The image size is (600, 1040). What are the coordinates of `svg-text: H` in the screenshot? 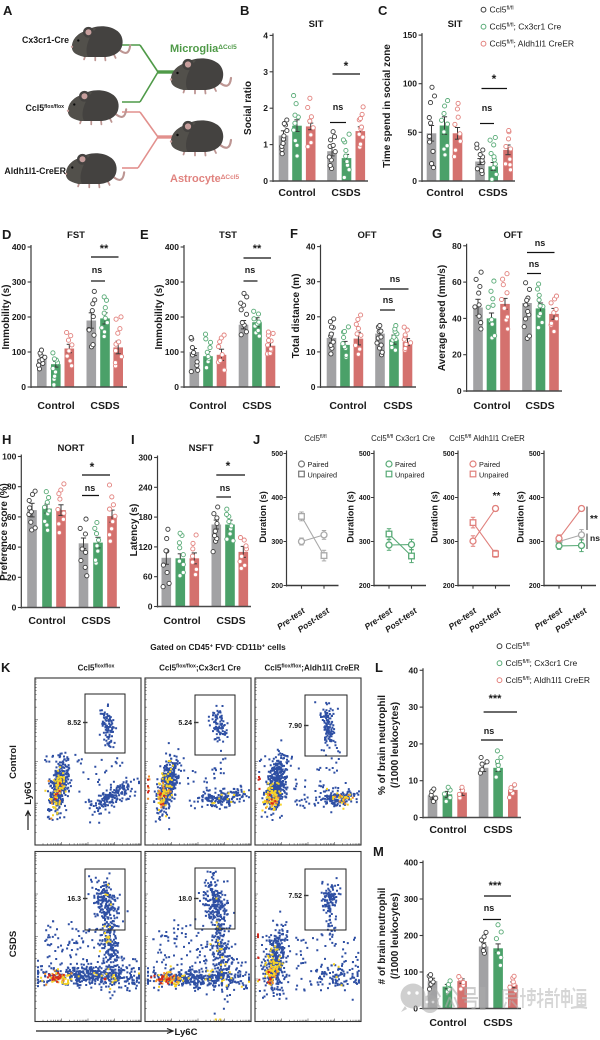 It's located at (6, 439).